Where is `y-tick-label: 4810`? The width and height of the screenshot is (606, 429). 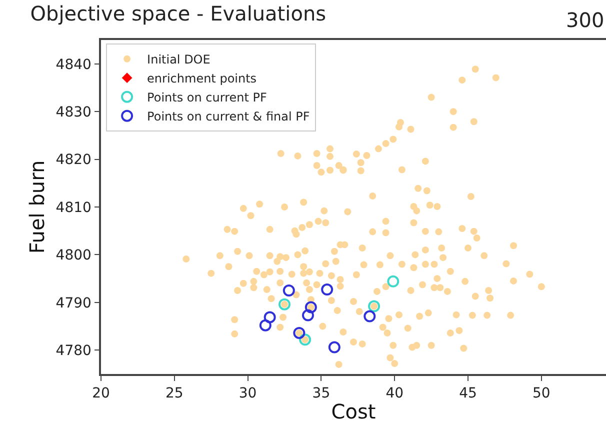
y-tick-label: 4810 is located at coordinates (74, 208).